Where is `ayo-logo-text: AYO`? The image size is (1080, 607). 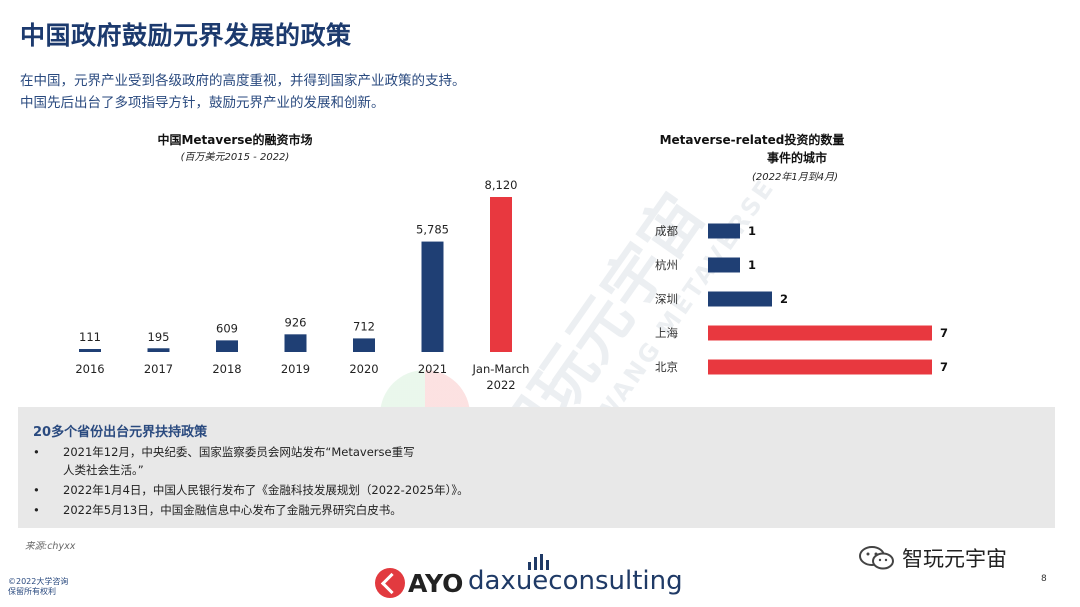 ayo-logo-text: AYO is located at coordinates (436, 583).